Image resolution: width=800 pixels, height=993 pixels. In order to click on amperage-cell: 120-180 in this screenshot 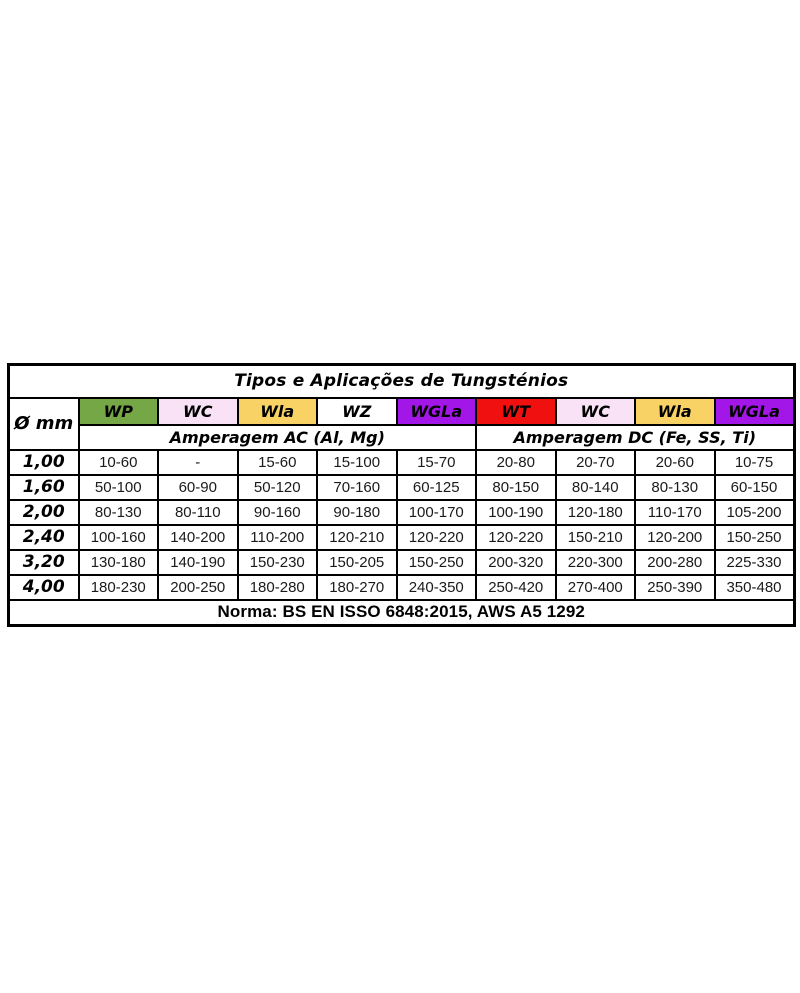, I will do `click(595, 512)`.